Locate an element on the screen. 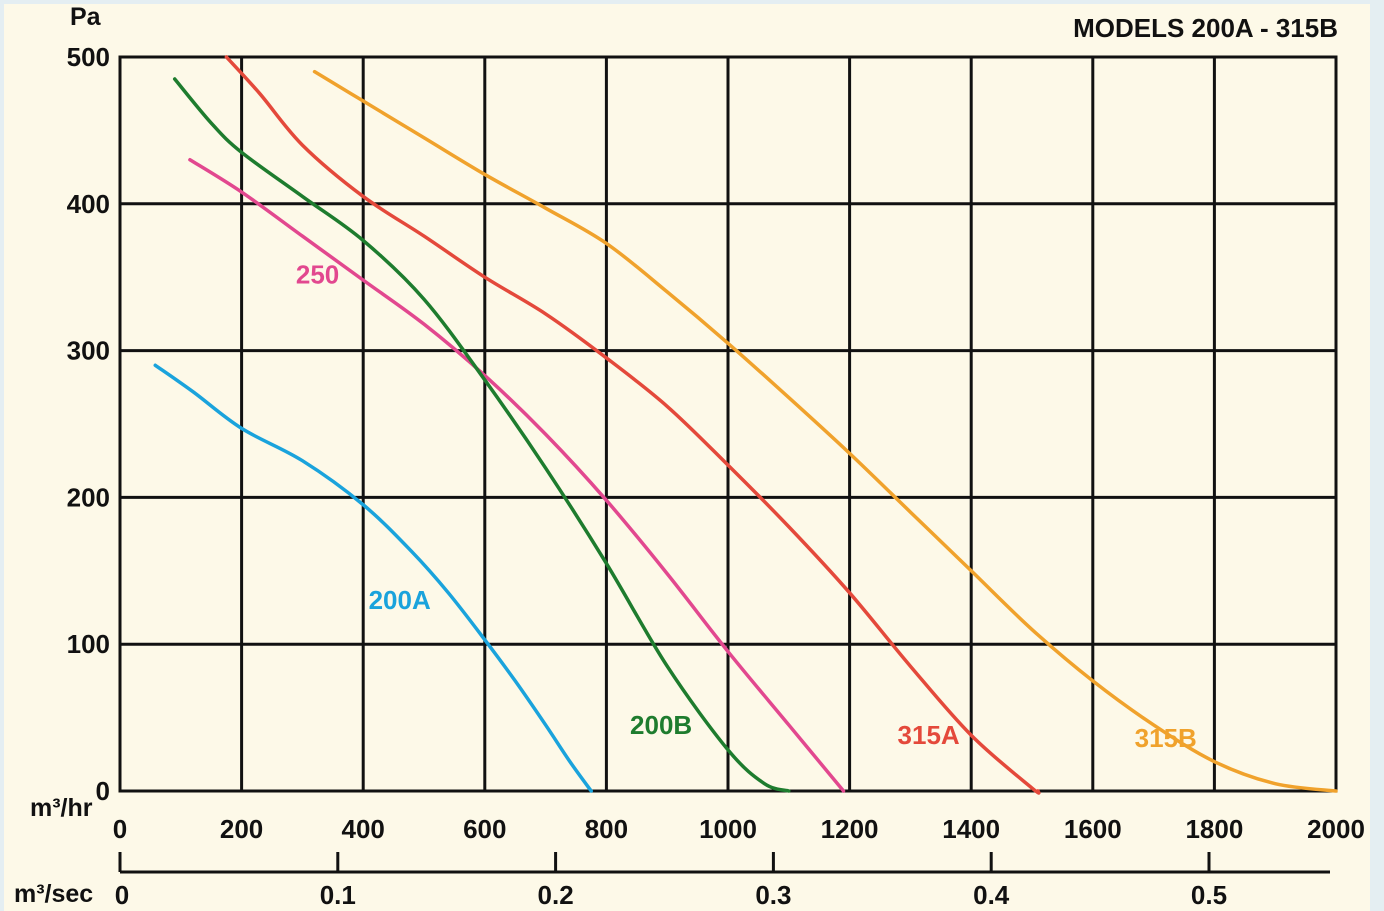 The width and height of the screenshot is (1384, 911). curve-label-250: 250 is located at coordinates (317, 274).